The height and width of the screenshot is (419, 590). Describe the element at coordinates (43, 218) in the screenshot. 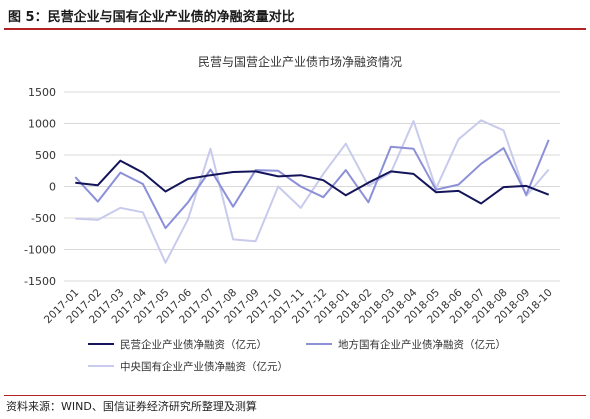

I see `y-tick-label: -500` at that location.